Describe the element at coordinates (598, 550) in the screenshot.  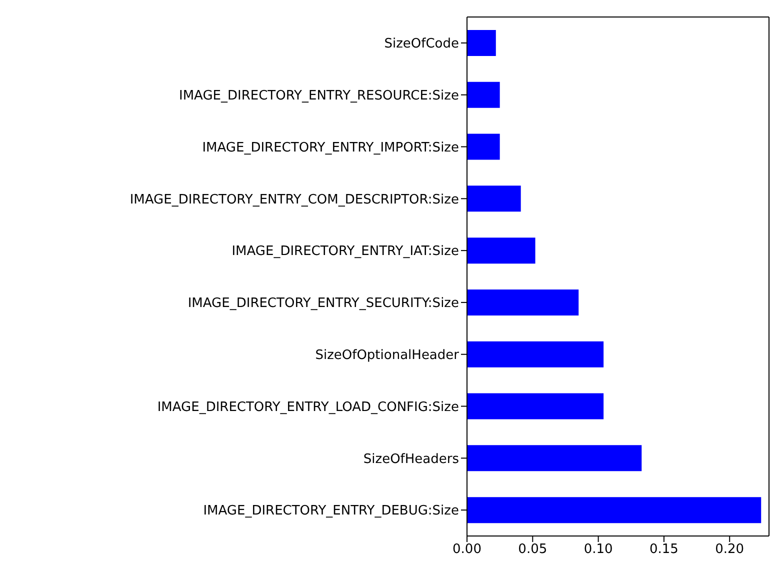
I see `x-tick-label: 0.10` at that location.